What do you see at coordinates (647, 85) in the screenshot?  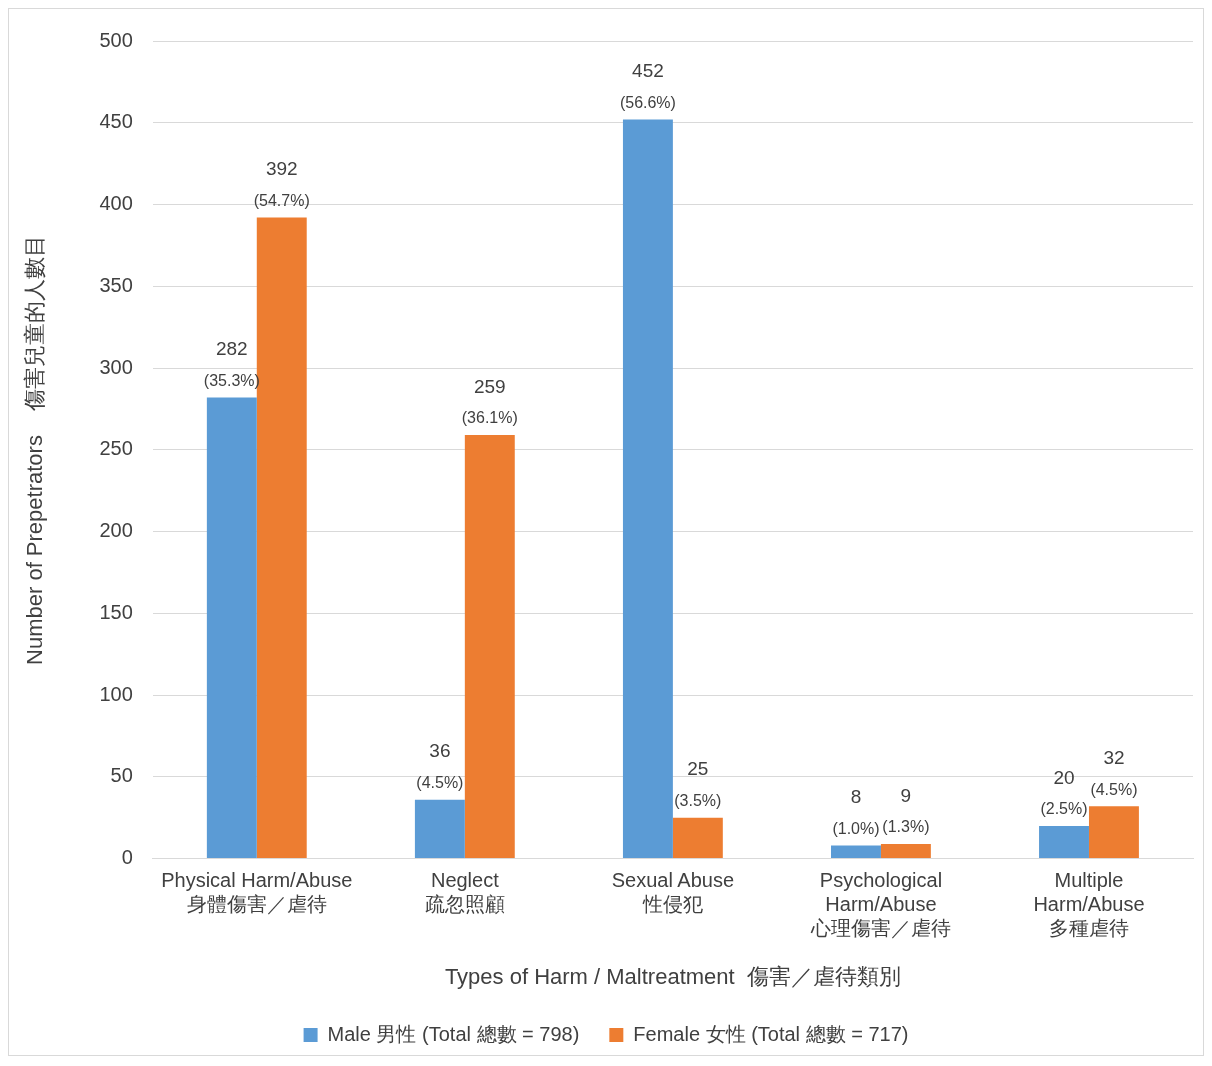 I see `data-label: 452 (56.6%)` at bounding box center [647, 85].